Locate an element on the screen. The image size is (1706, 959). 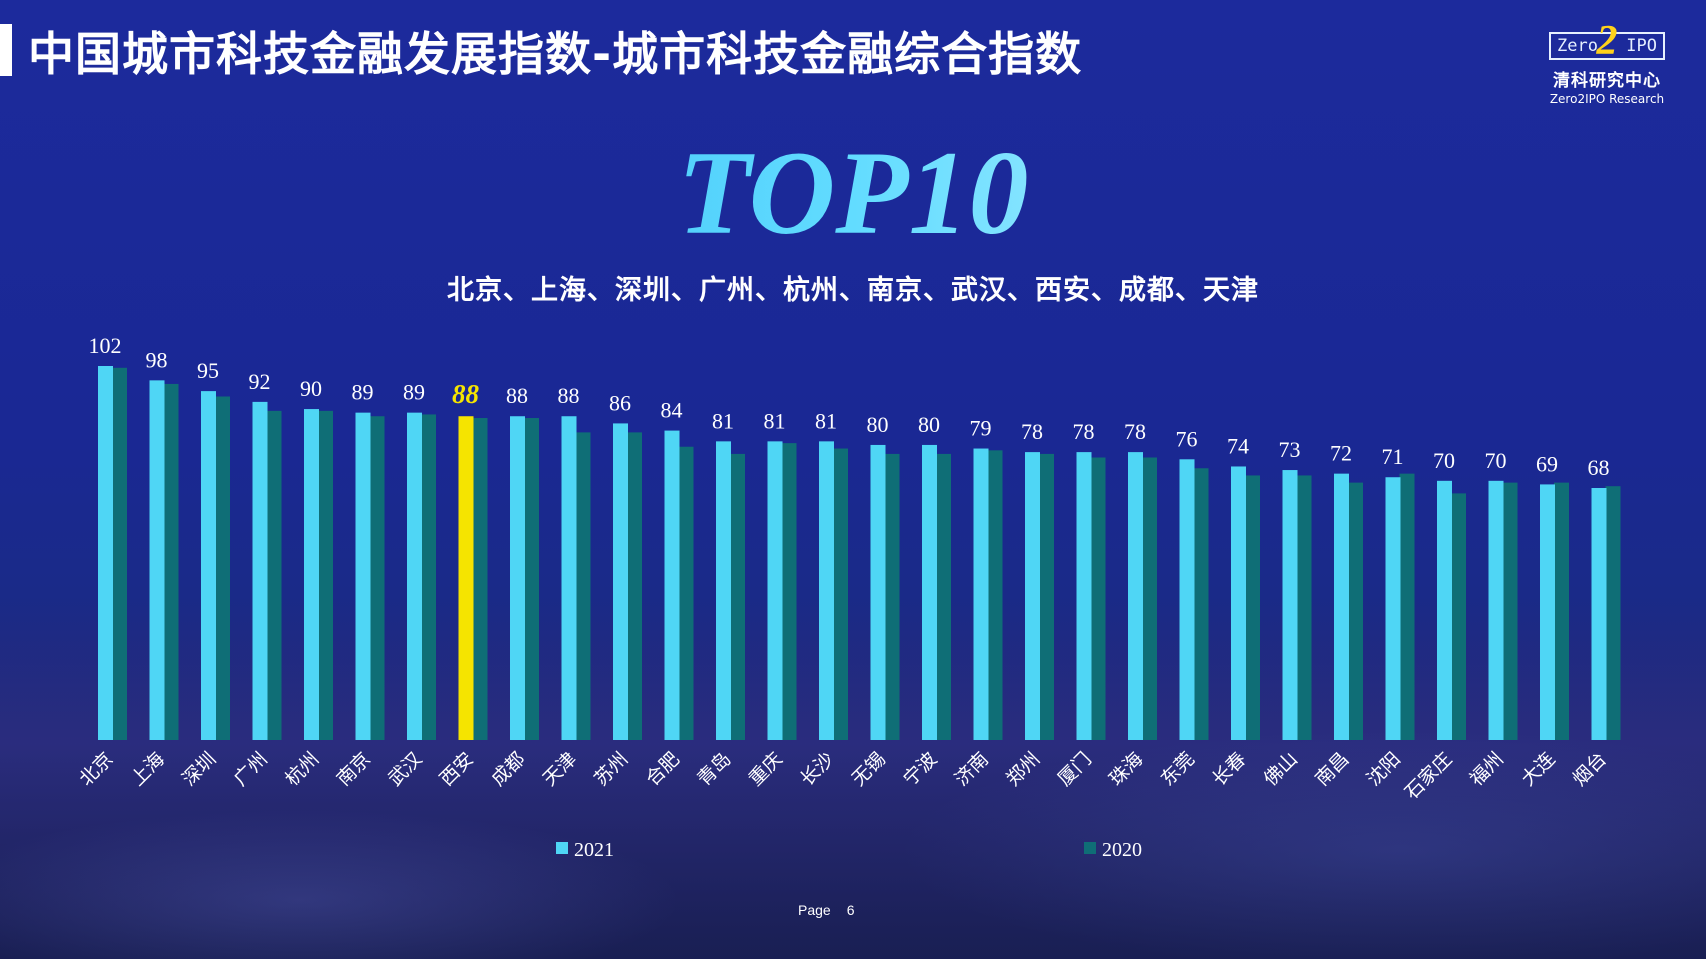
bar-2021-南京 is located at coordinates (363, 576).